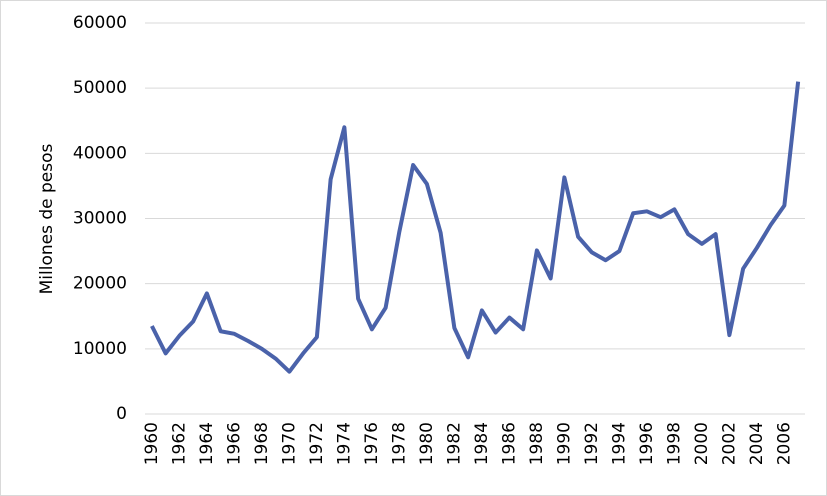  Describe the element at coordinates (619, 443) in the screenshot. I see `x-tick-label: 1994` at that location.